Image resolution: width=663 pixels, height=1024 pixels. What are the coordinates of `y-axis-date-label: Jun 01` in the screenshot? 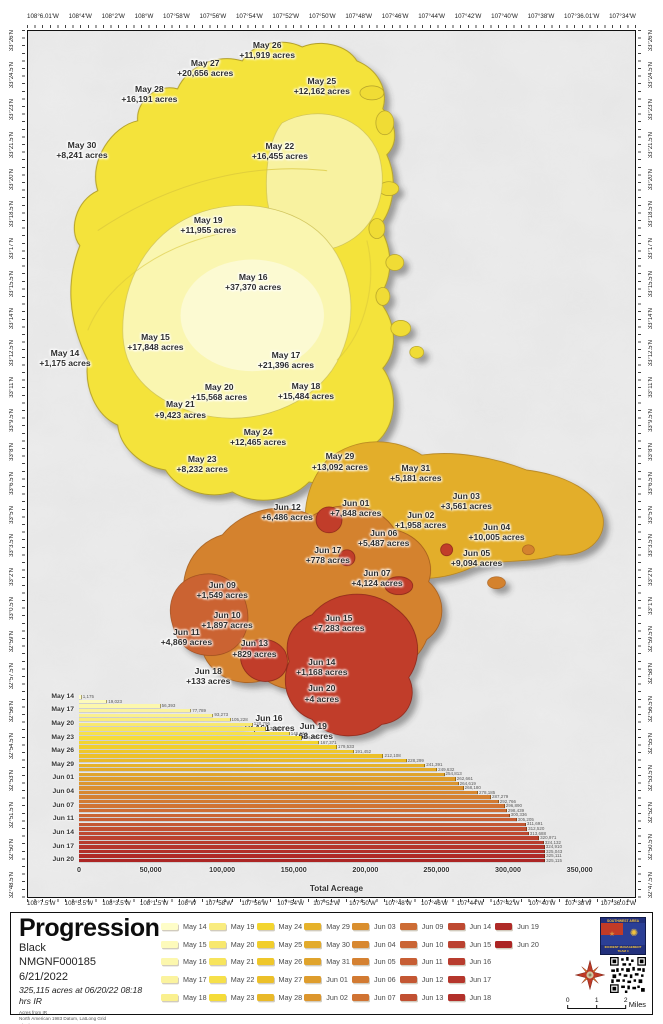 It's located at (63, 778).